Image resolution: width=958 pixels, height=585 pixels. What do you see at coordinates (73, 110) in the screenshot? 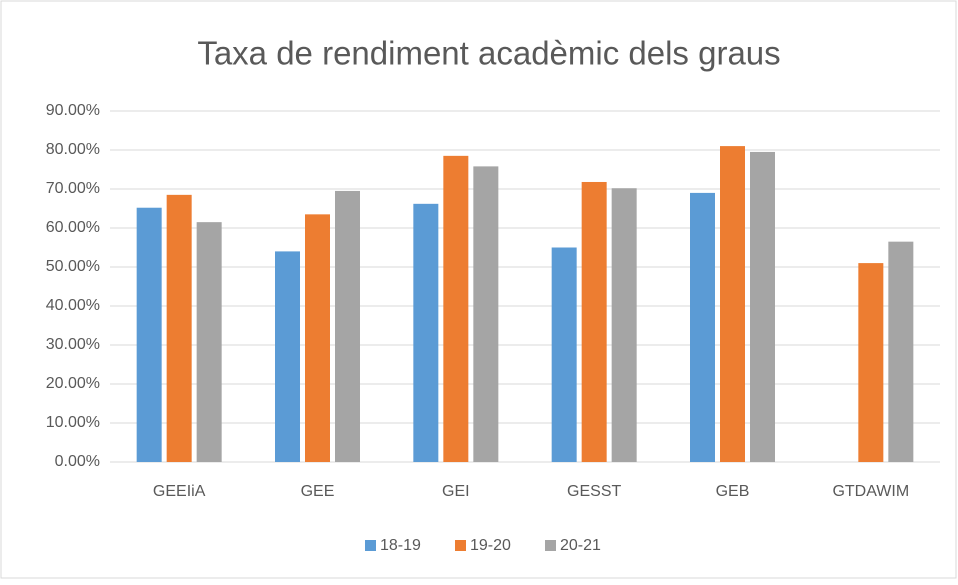
I see `y-tick-label: 90.00%` at bounding box center [73, 110].